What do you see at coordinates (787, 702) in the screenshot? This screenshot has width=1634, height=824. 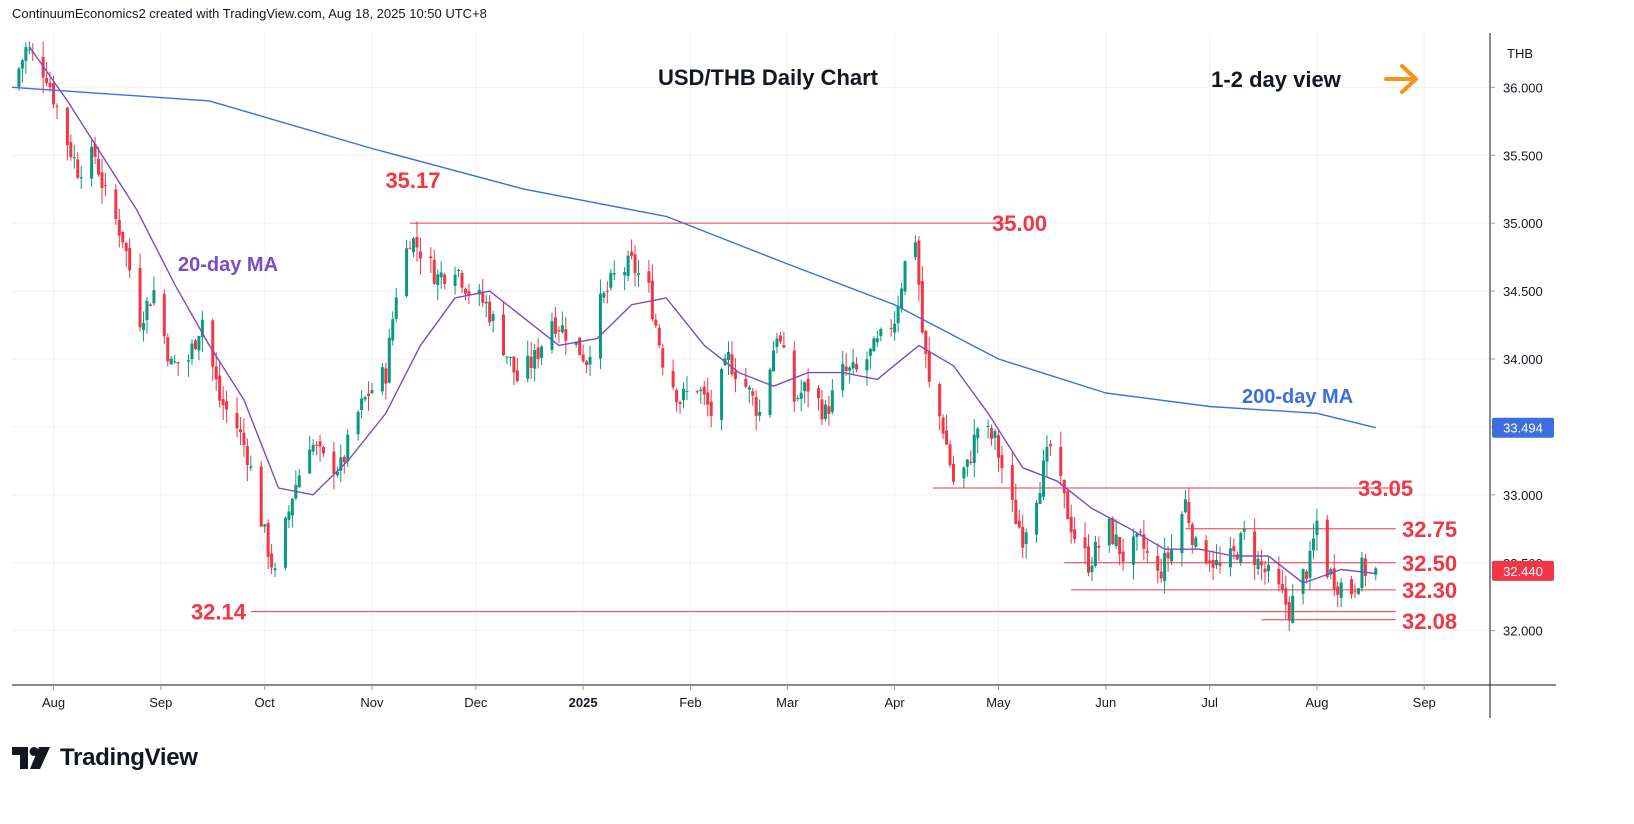 I see `x-tick-label: Mar` at bounding box center [787, 702].